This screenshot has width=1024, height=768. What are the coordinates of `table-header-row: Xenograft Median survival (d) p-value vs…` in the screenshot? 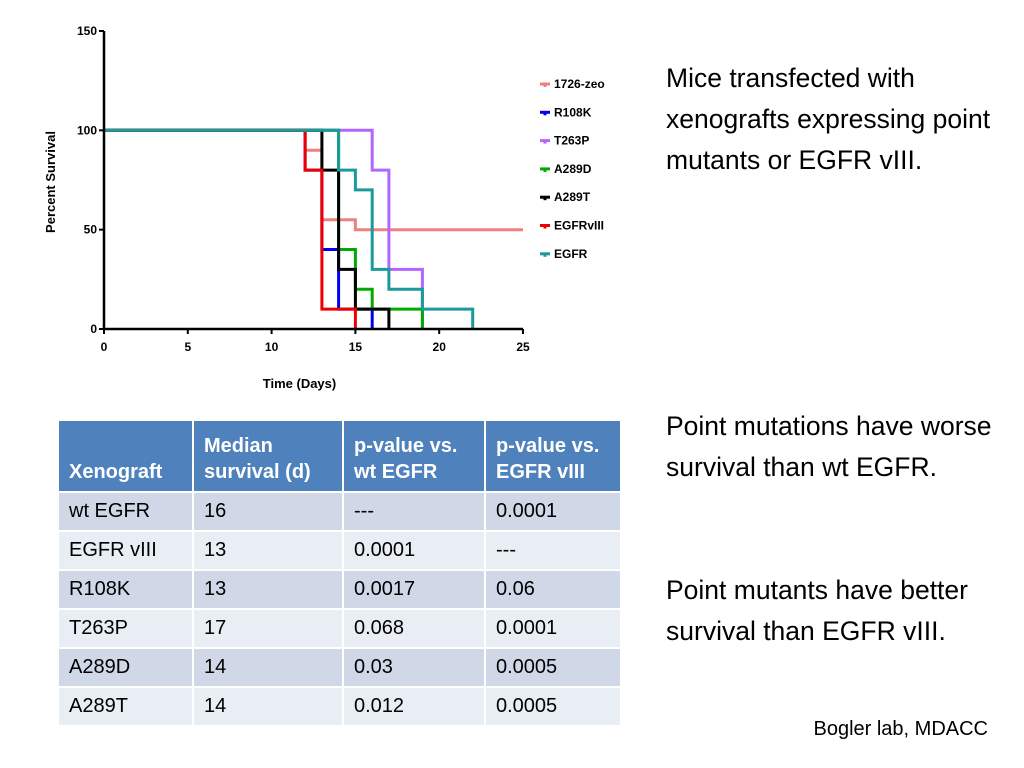 It's located at (339, 456).